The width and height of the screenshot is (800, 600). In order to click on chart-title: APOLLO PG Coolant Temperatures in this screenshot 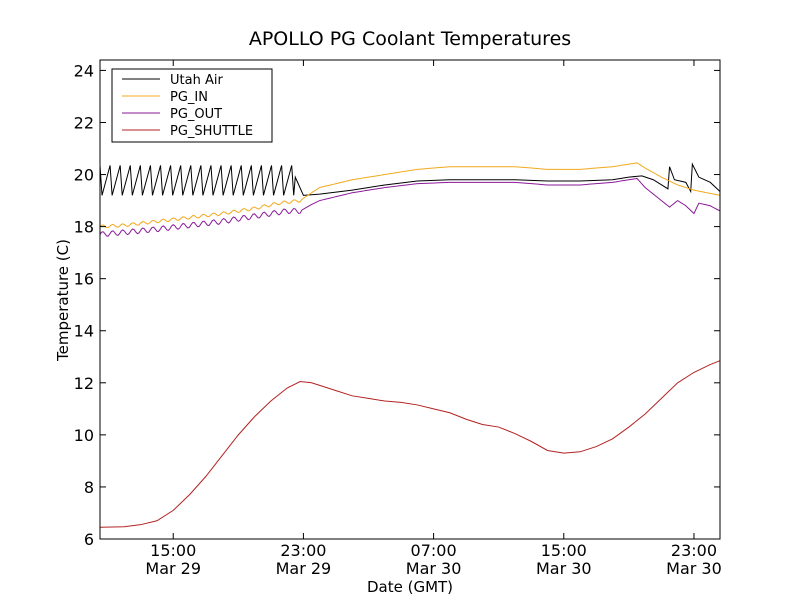, I will do `click(410, 39)`.